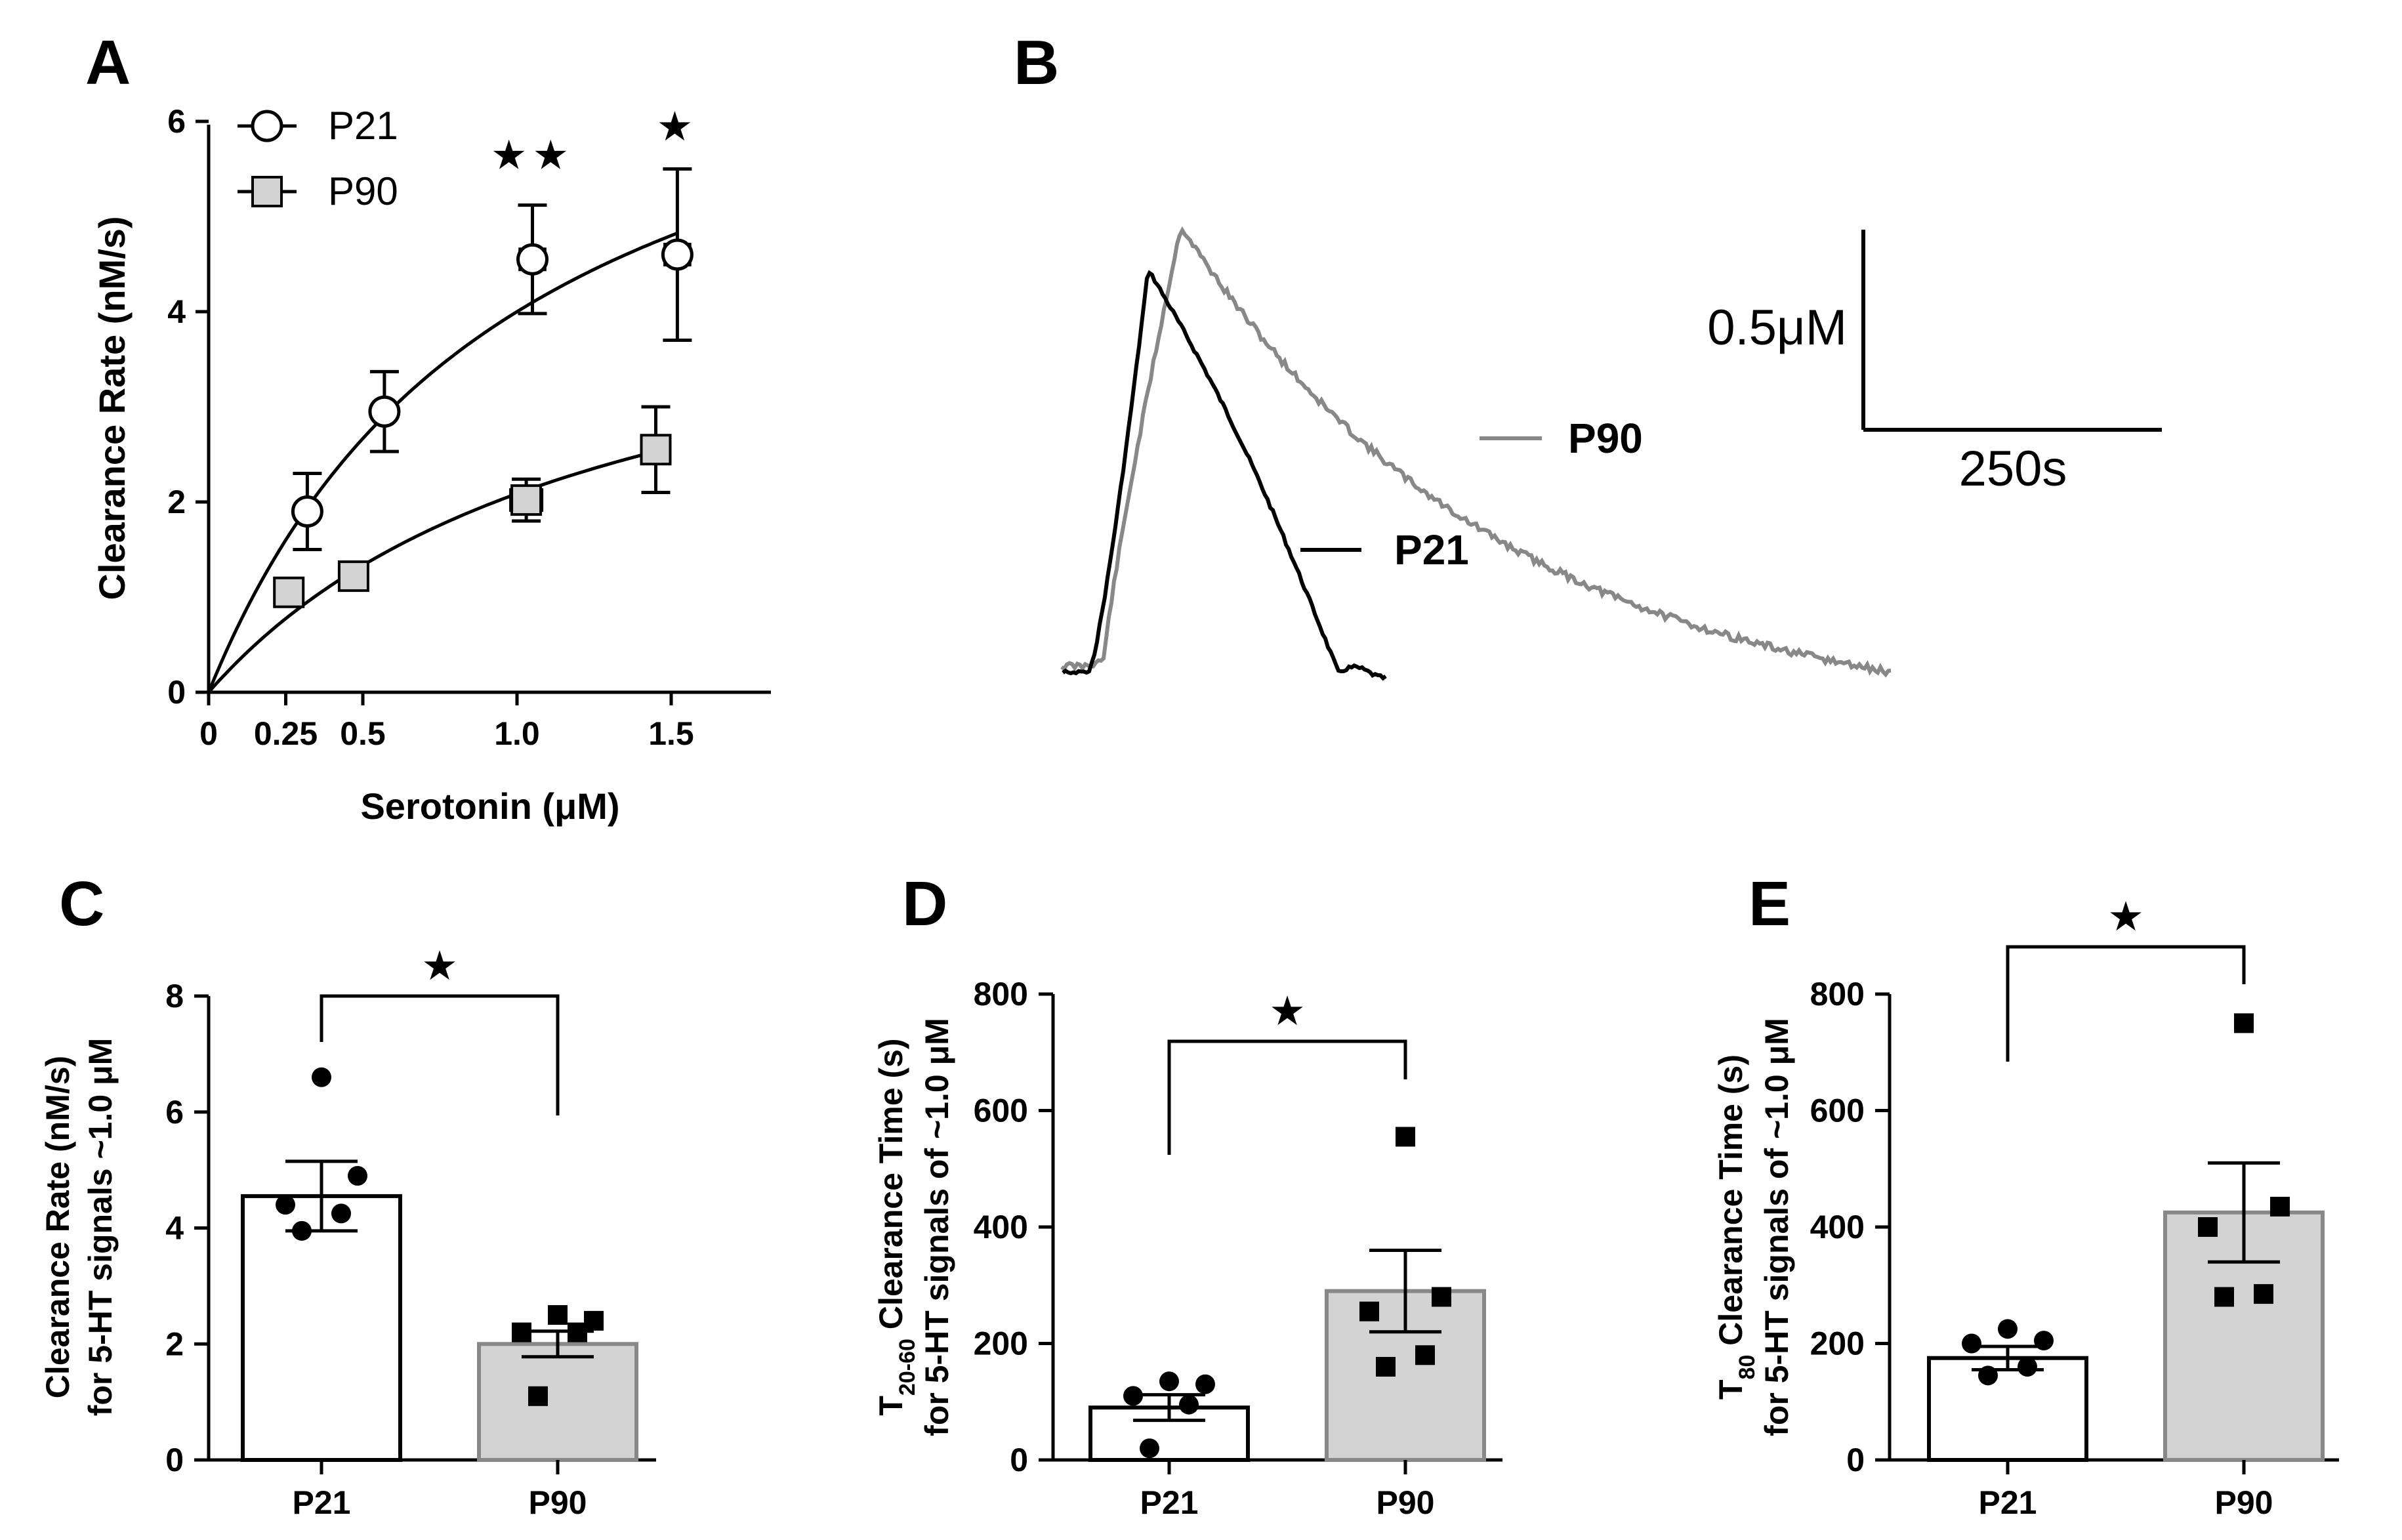 This screenshot has height=1540, width=2402. Describe the element at coordinates (174, 1343) in the screenshot. I see `panel-c-y-tick-label: 2` at that location.